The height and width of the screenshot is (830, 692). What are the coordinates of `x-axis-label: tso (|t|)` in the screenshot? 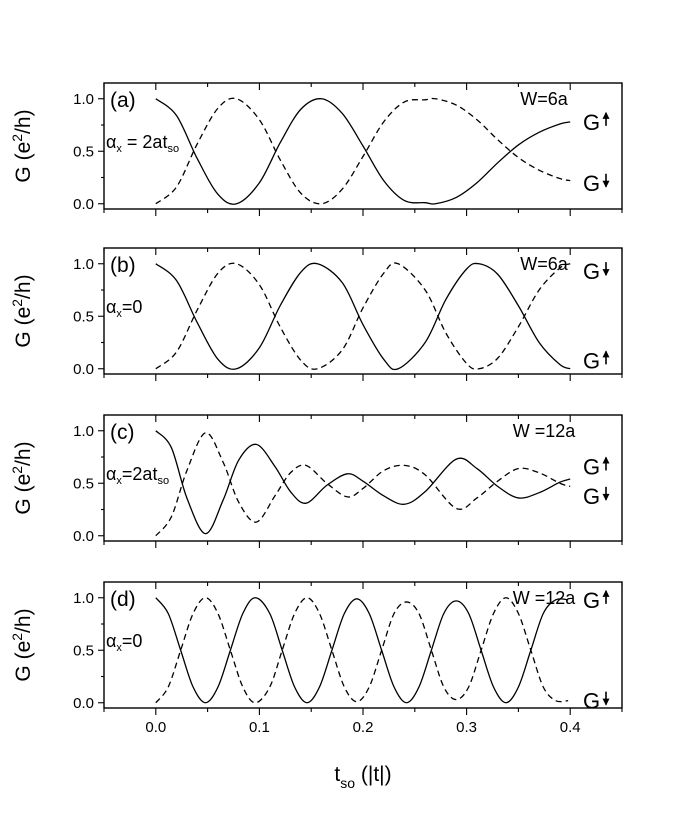 It's located at (362, 777).